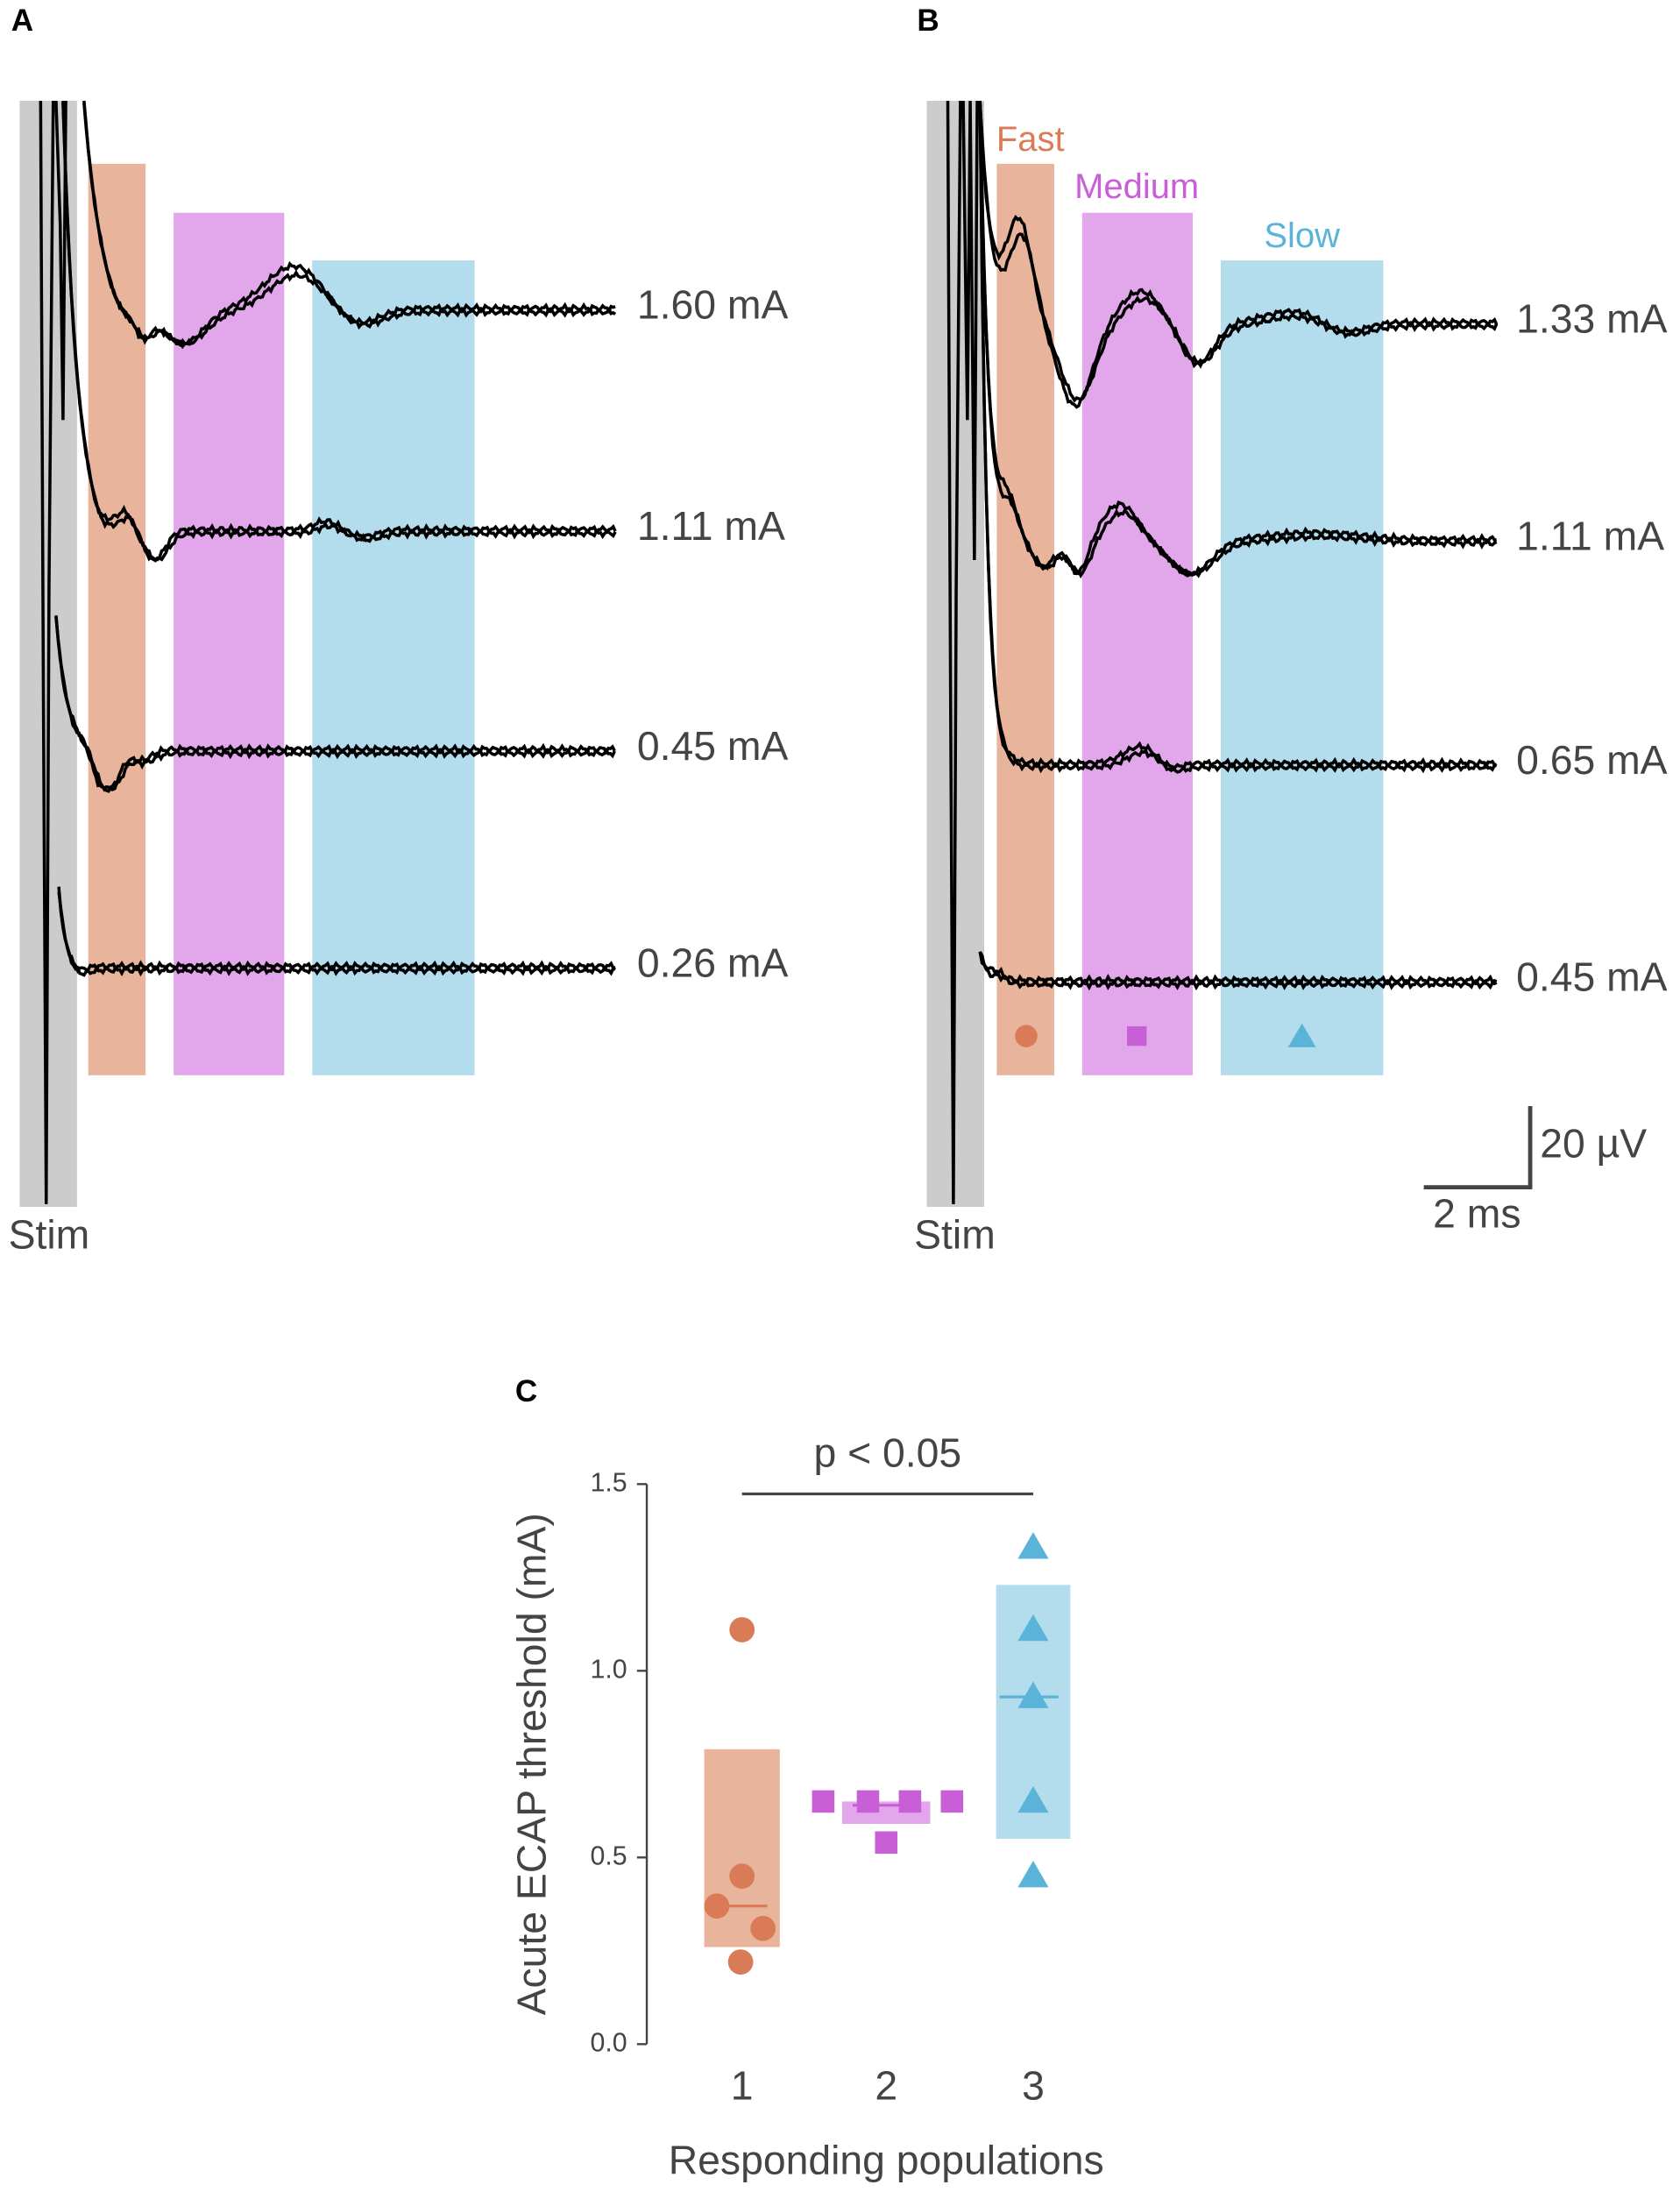 Image resolution: width=1680 pixels, height=2192 pixels. I want to click on scale-bar, so click(1478, 1148).